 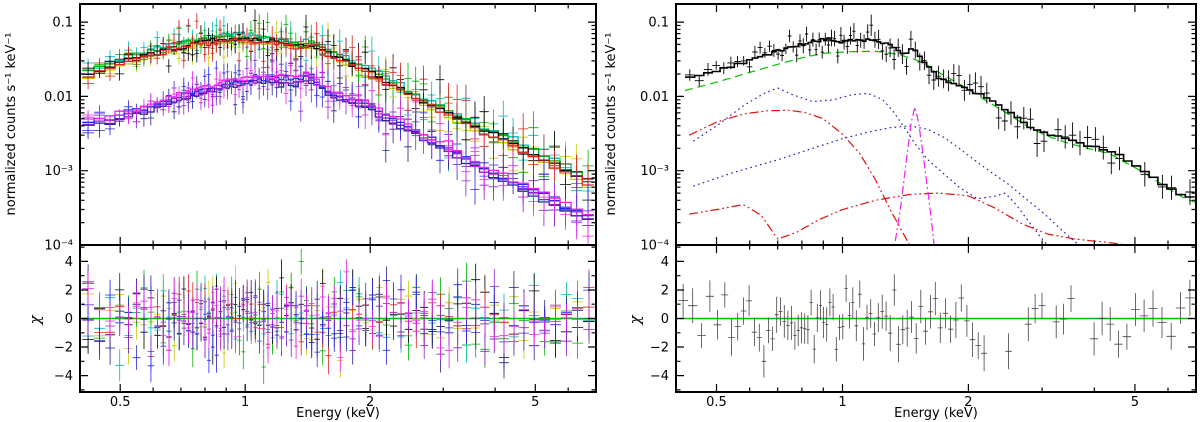 What do you see at coordinates (338, 413) in the screenshot?
I see `left-x-axis-label: Energy (keV)` at bounding box center [338, 413].